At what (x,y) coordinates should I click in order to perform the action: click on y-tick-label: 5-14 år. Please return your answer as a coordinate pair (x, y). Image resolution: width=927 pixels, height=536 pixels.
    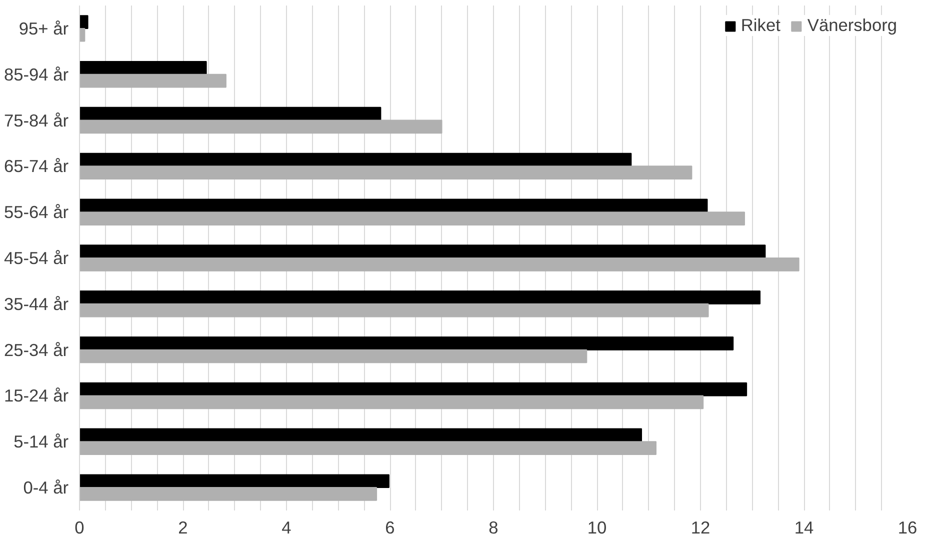
    Looking at the image, I should click on (41, 442).